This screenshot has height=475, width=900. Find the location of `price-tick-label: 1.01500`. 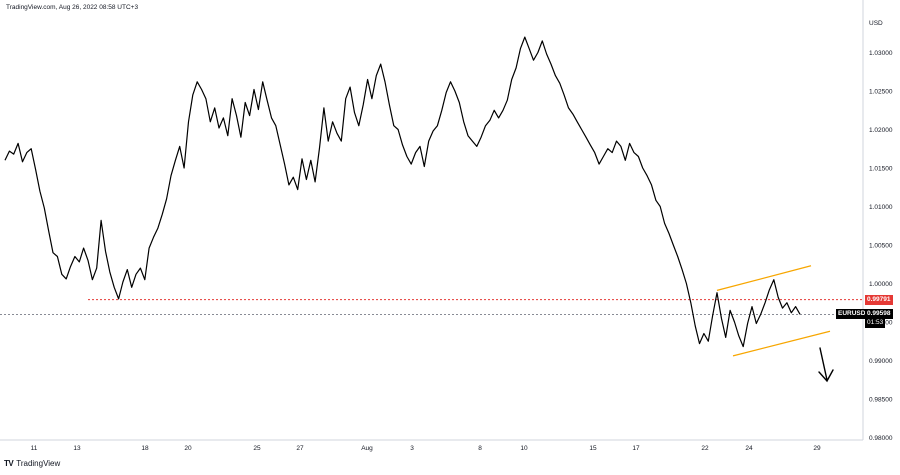

price-tick-label: 1.01500 is located at coordinates (881, 169).